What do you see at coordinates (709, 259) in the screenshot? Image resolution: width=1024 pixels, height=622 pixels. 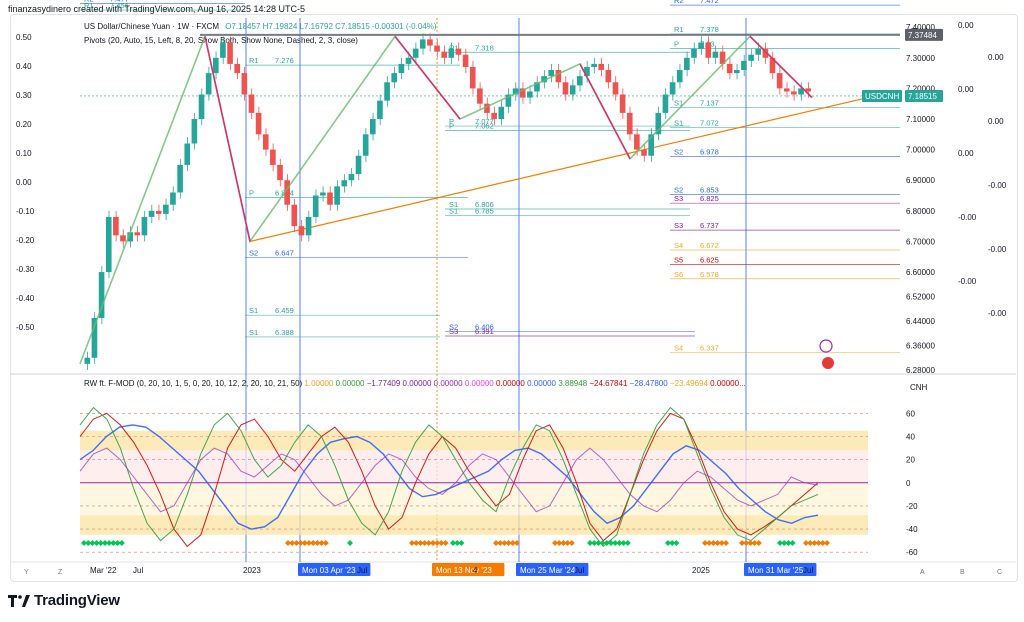 I see `pivot-level-price: 6.625` at bounding box center [709, 259].